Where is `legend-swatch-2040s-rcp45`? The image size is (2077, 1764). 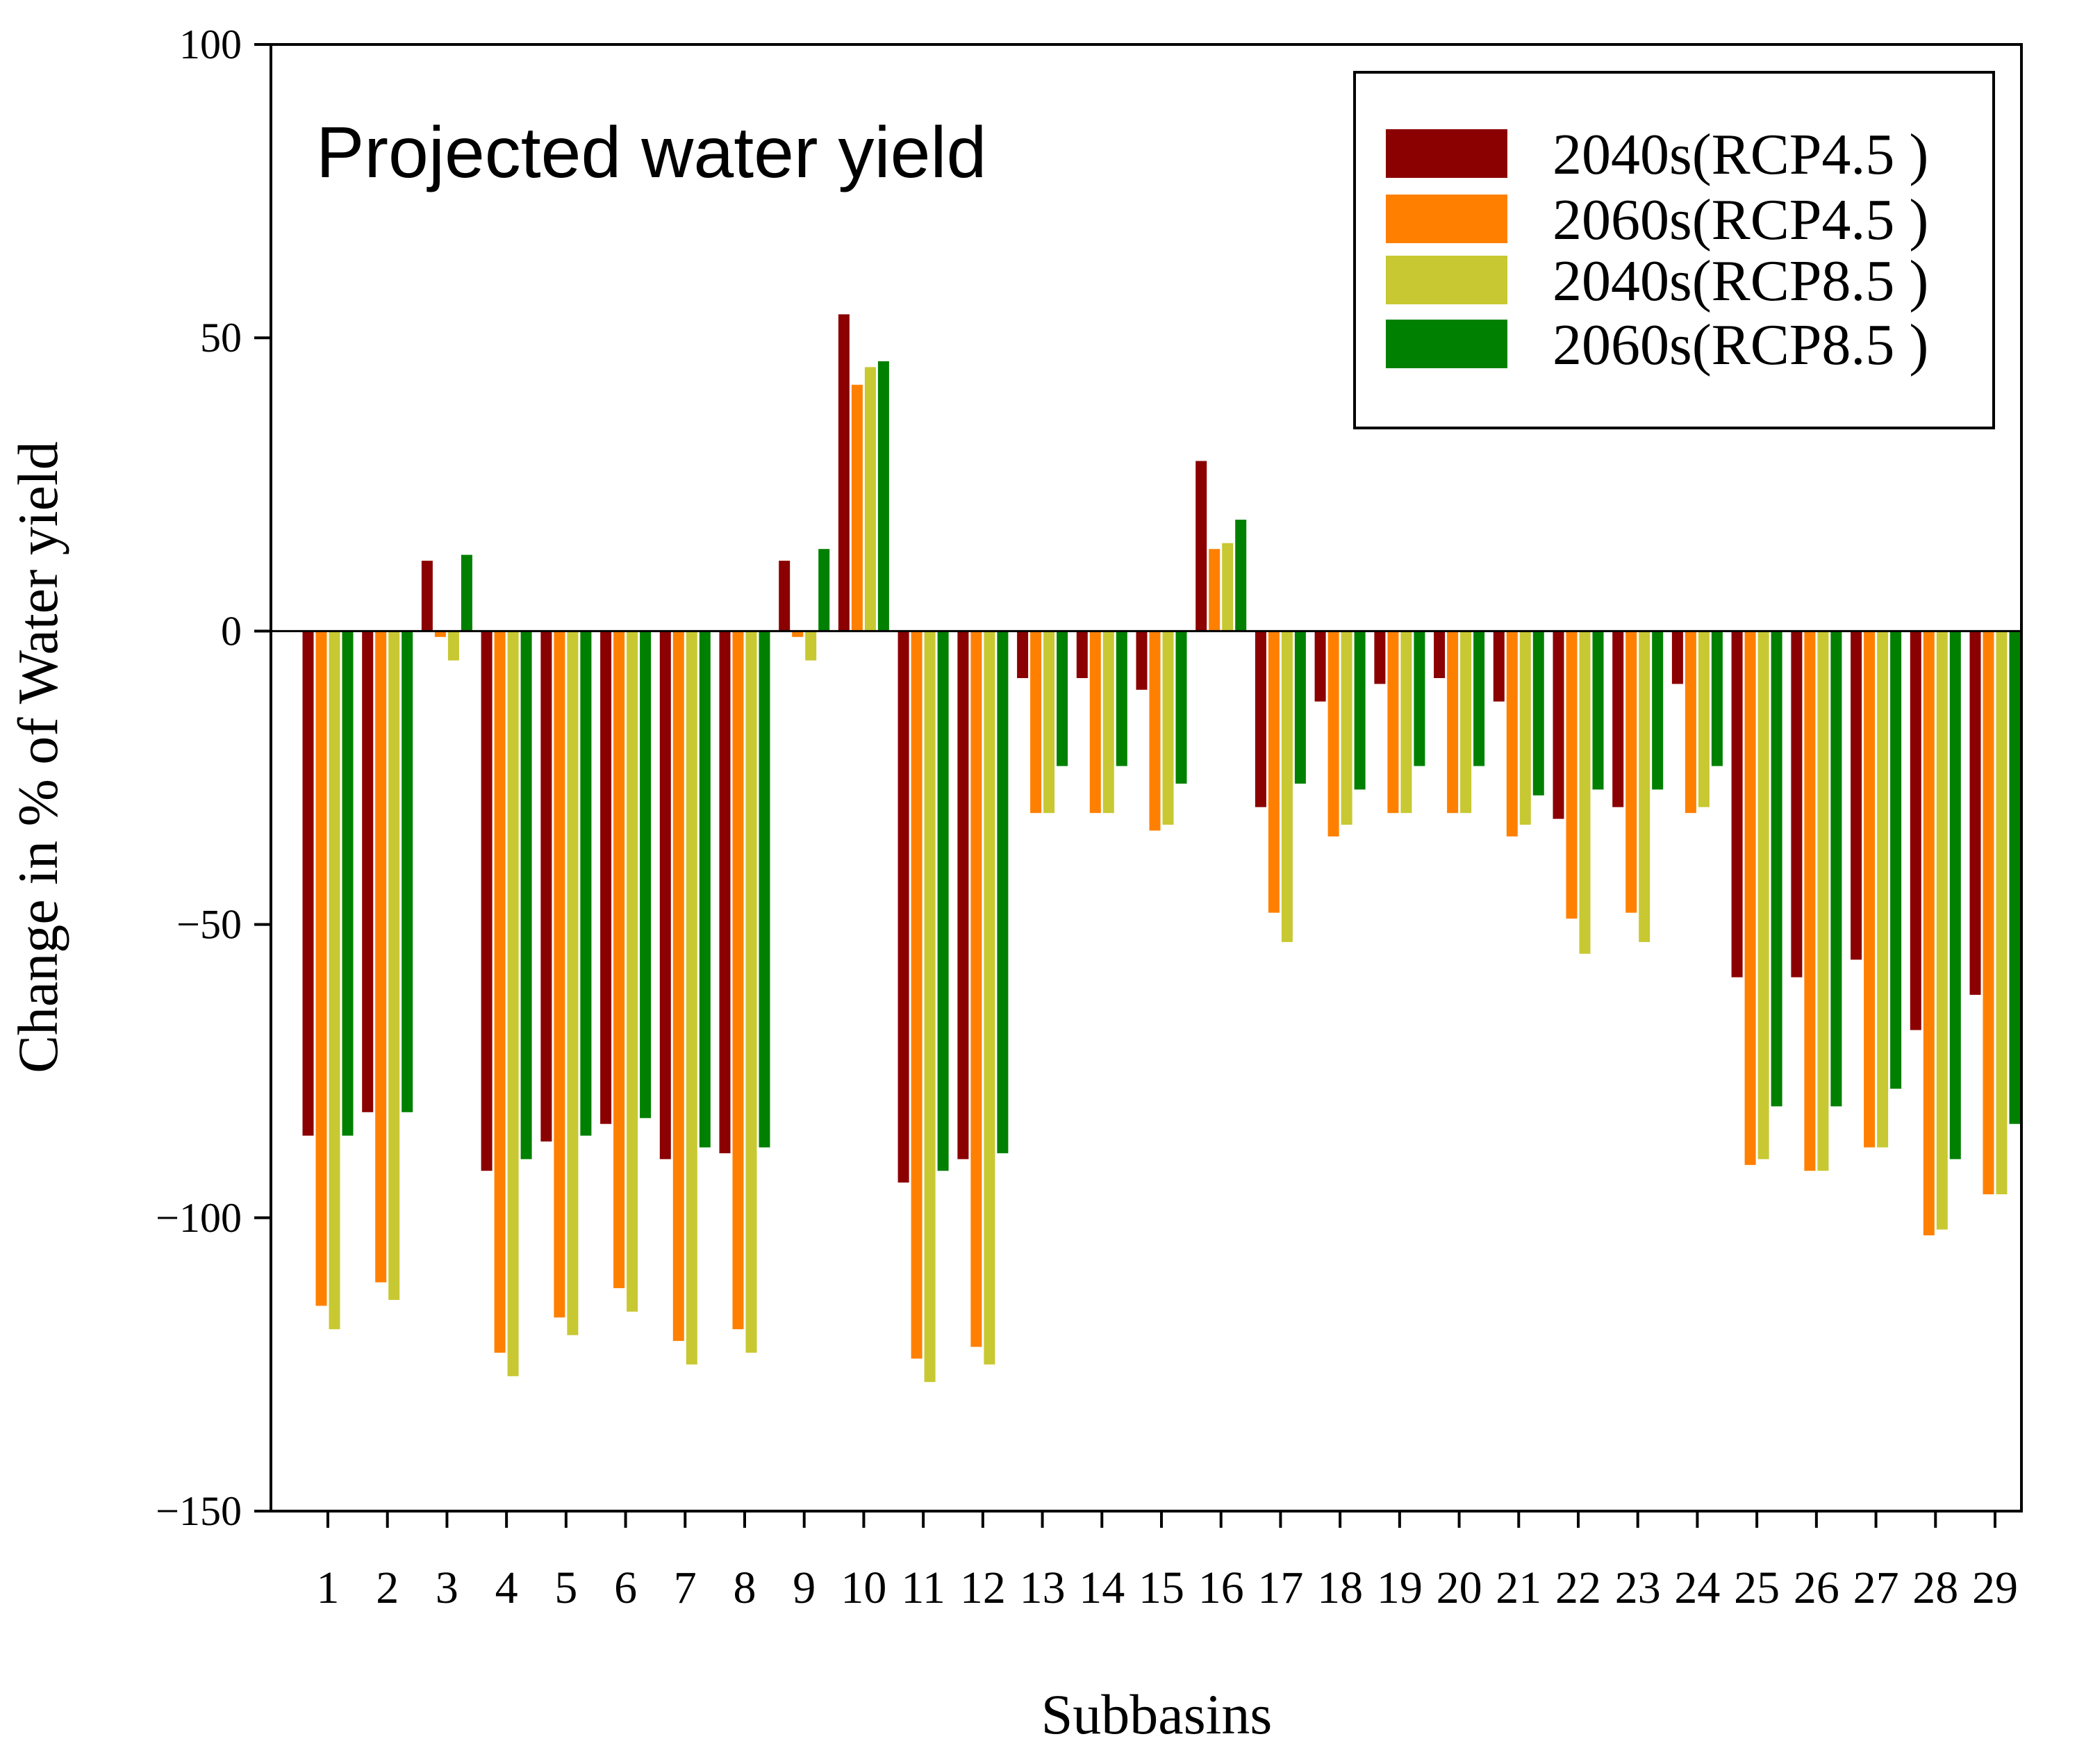 legend-swatch-2040s-rcp45 is located at coordinates (1446, 153).